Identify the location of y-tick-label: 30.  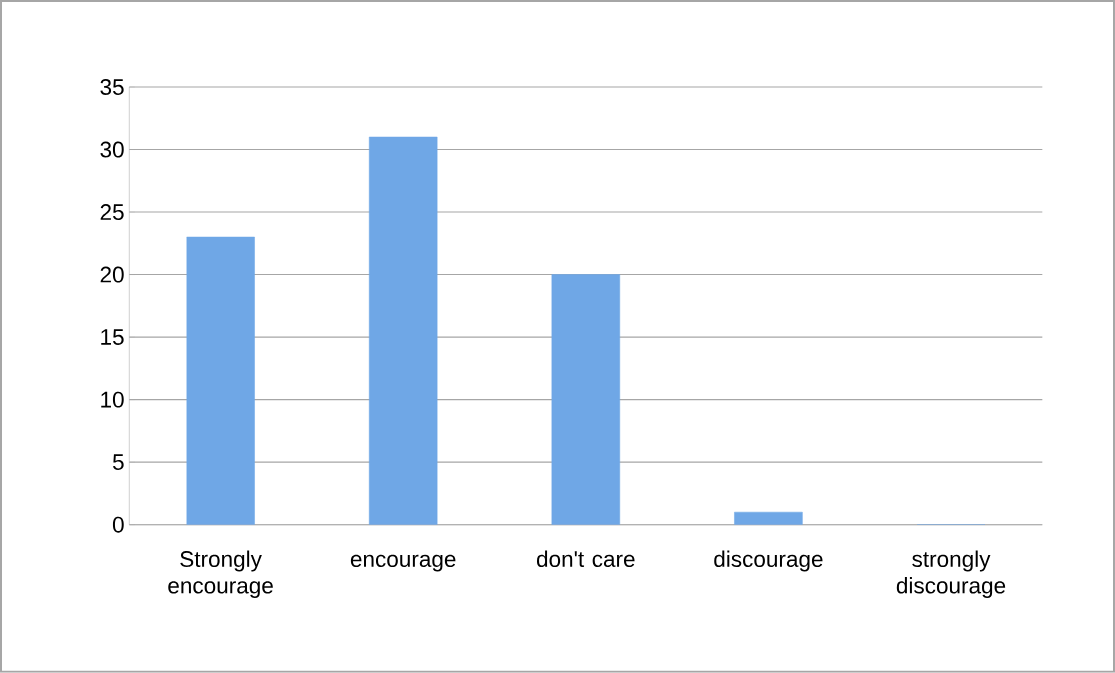
(112, 149).